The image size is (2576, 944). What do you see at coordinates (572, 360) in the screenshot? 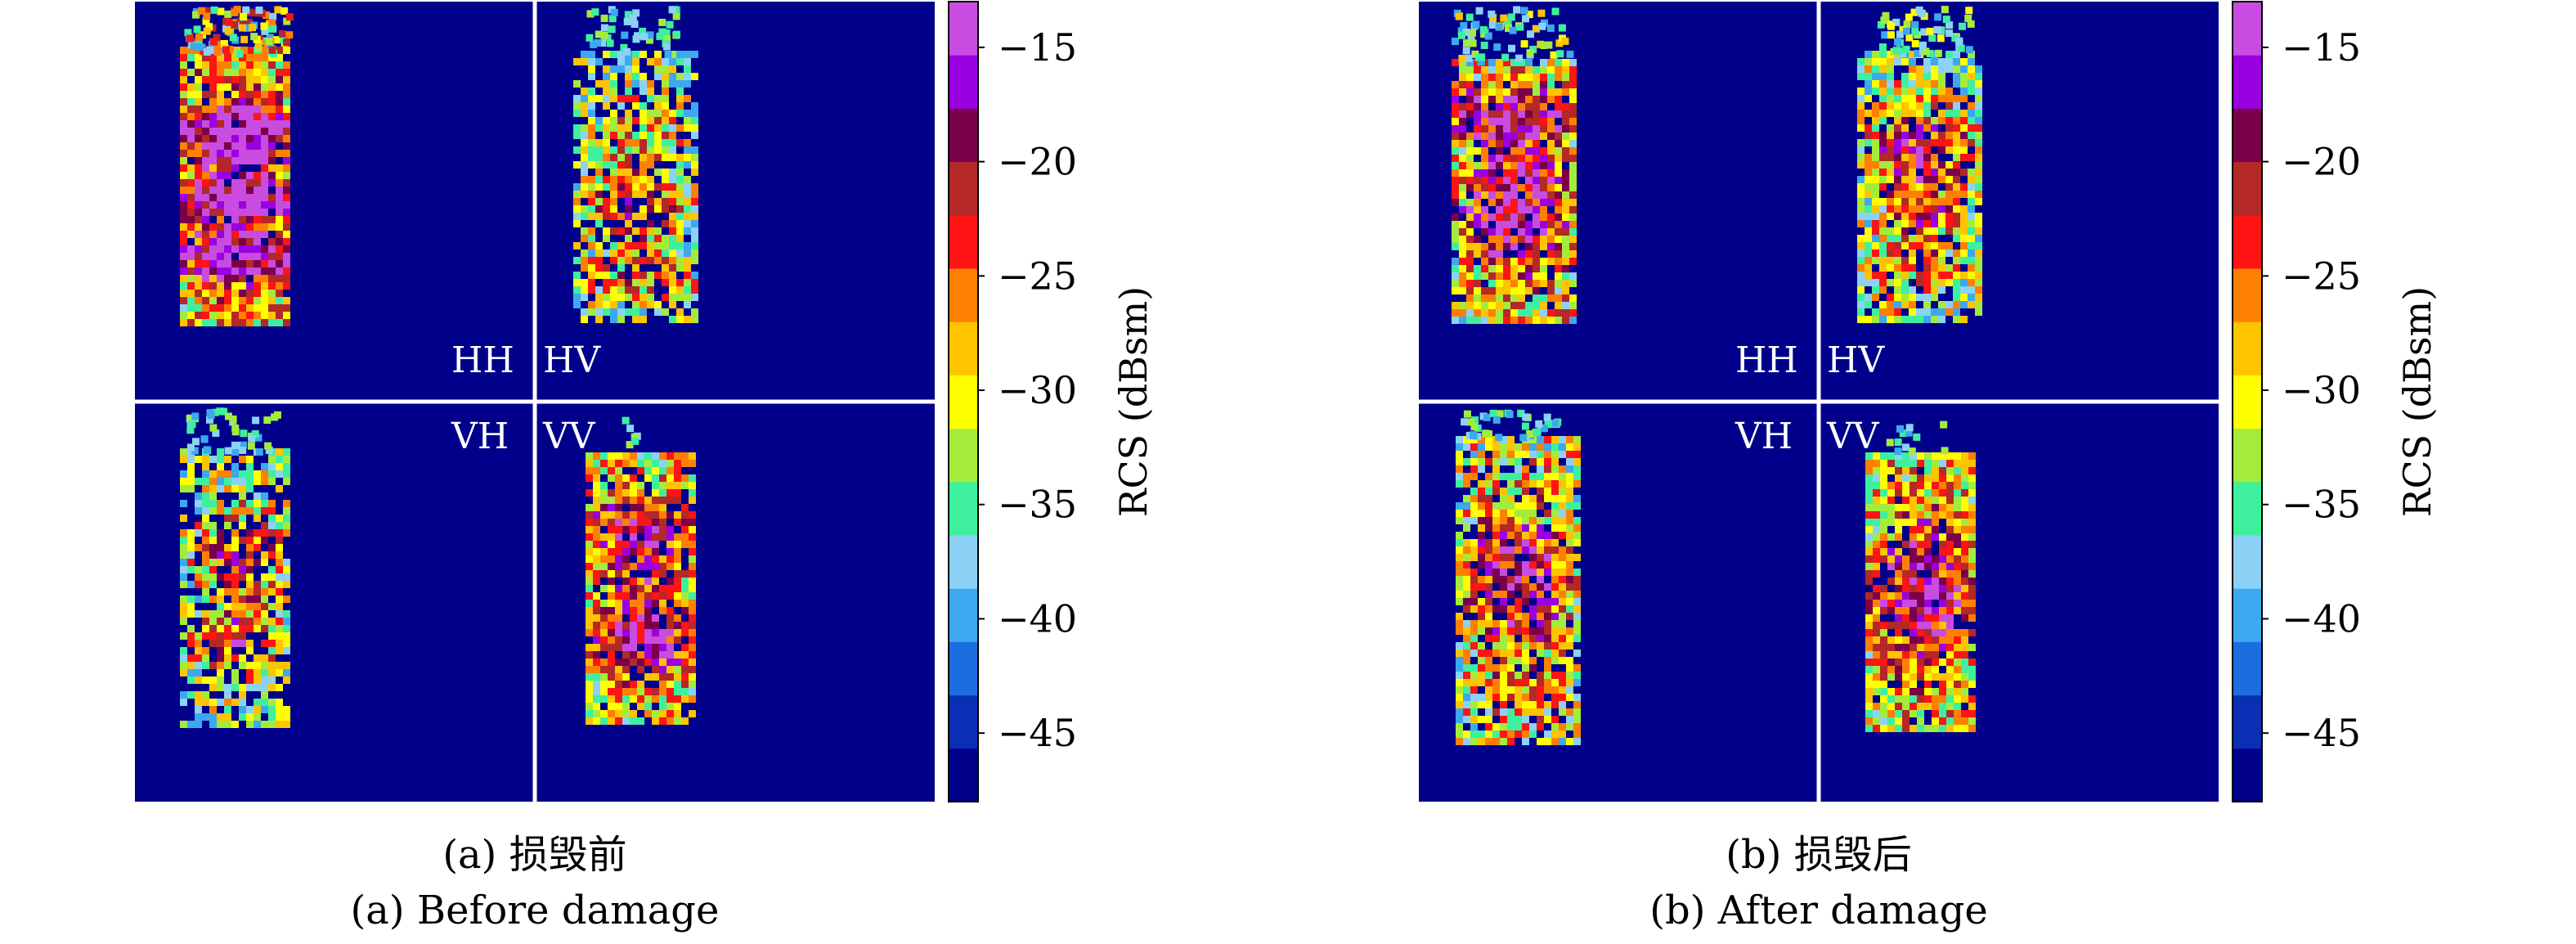
I see `panel-label-a-hv: HV` at bounding box center [572, 360].